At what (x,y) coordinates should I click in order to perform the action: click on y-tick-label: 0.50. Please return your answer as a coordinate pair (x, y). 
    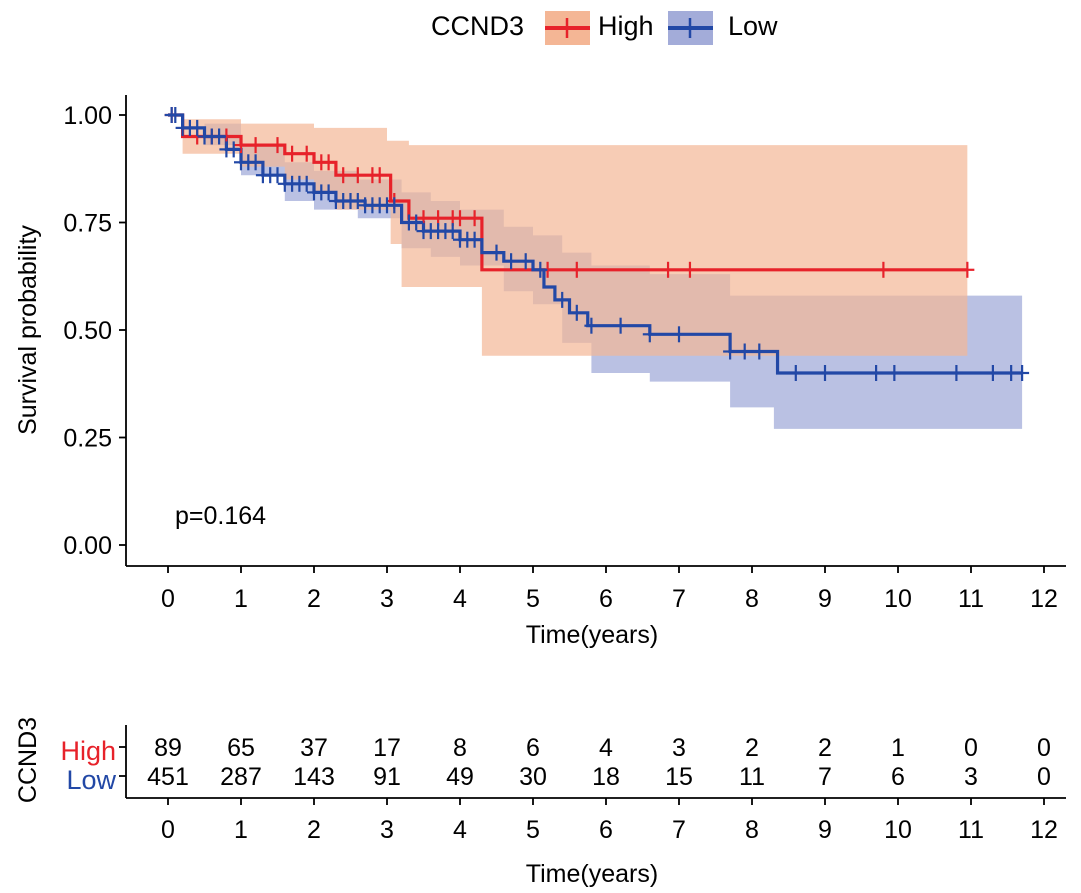
    Looking at the image, I should click on (87, 331).